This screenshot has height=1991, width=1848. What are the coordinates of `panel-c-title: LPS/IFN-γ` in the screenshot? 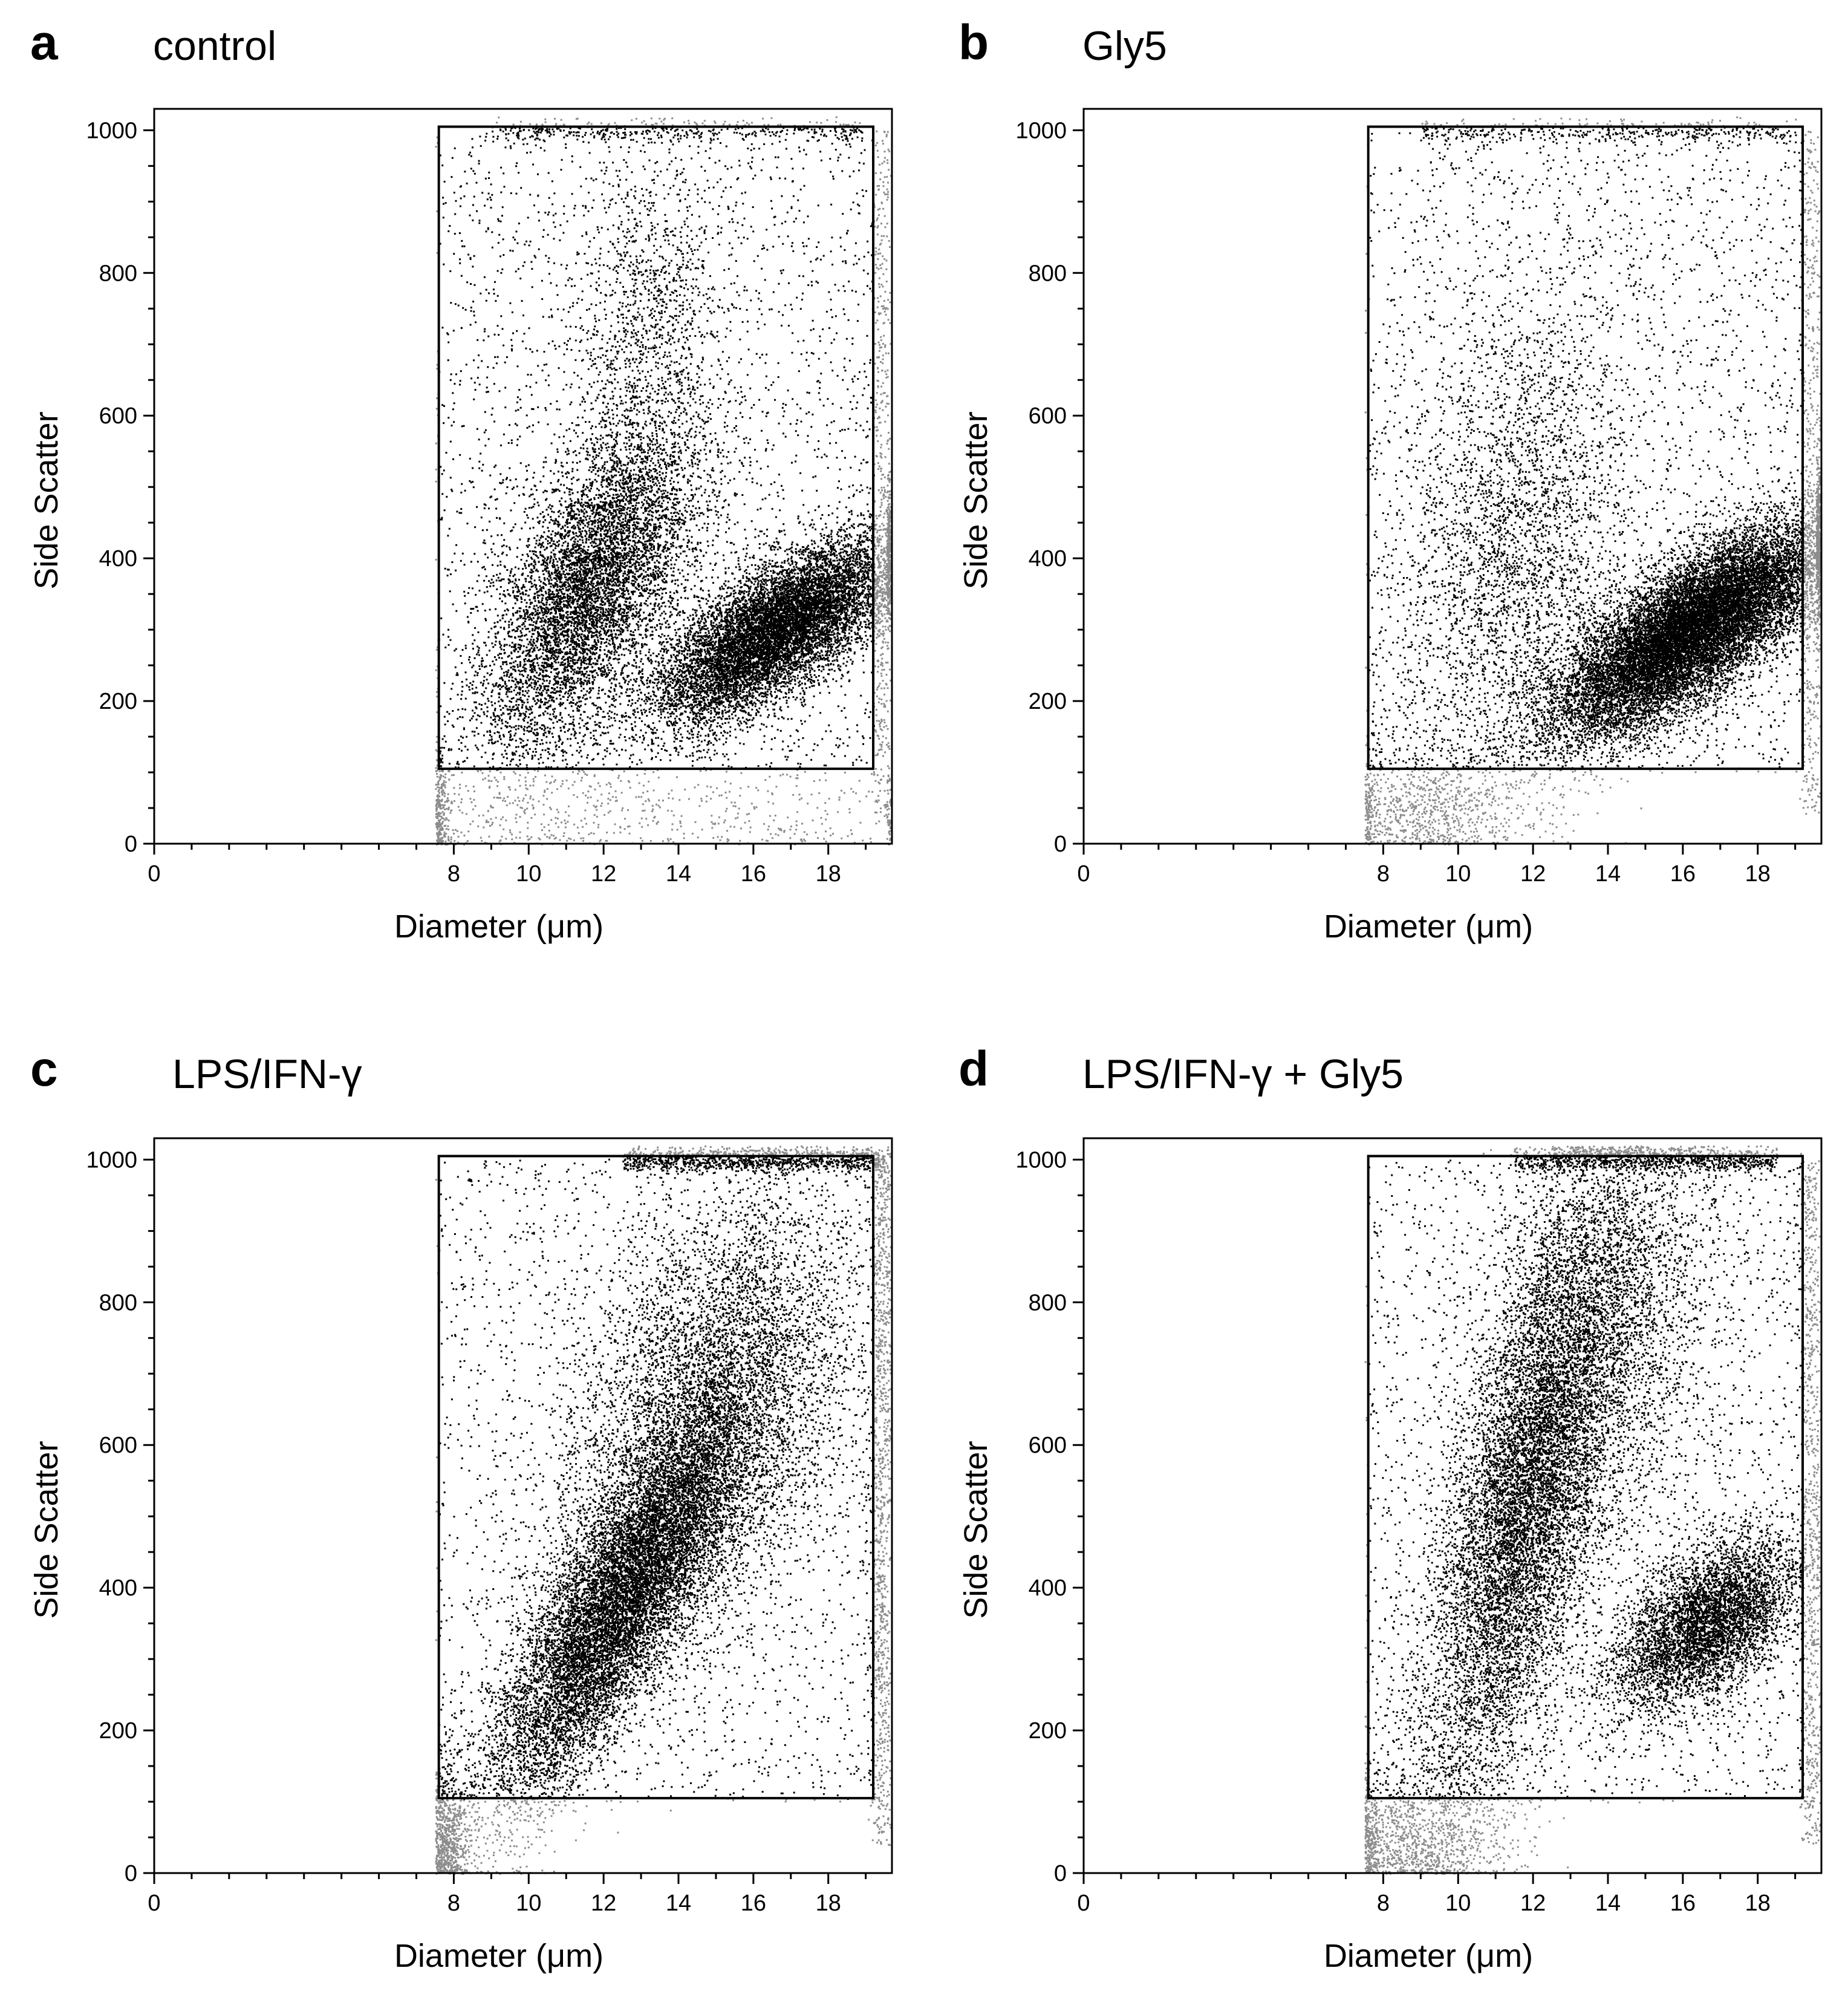 It's located at (267, 1074).